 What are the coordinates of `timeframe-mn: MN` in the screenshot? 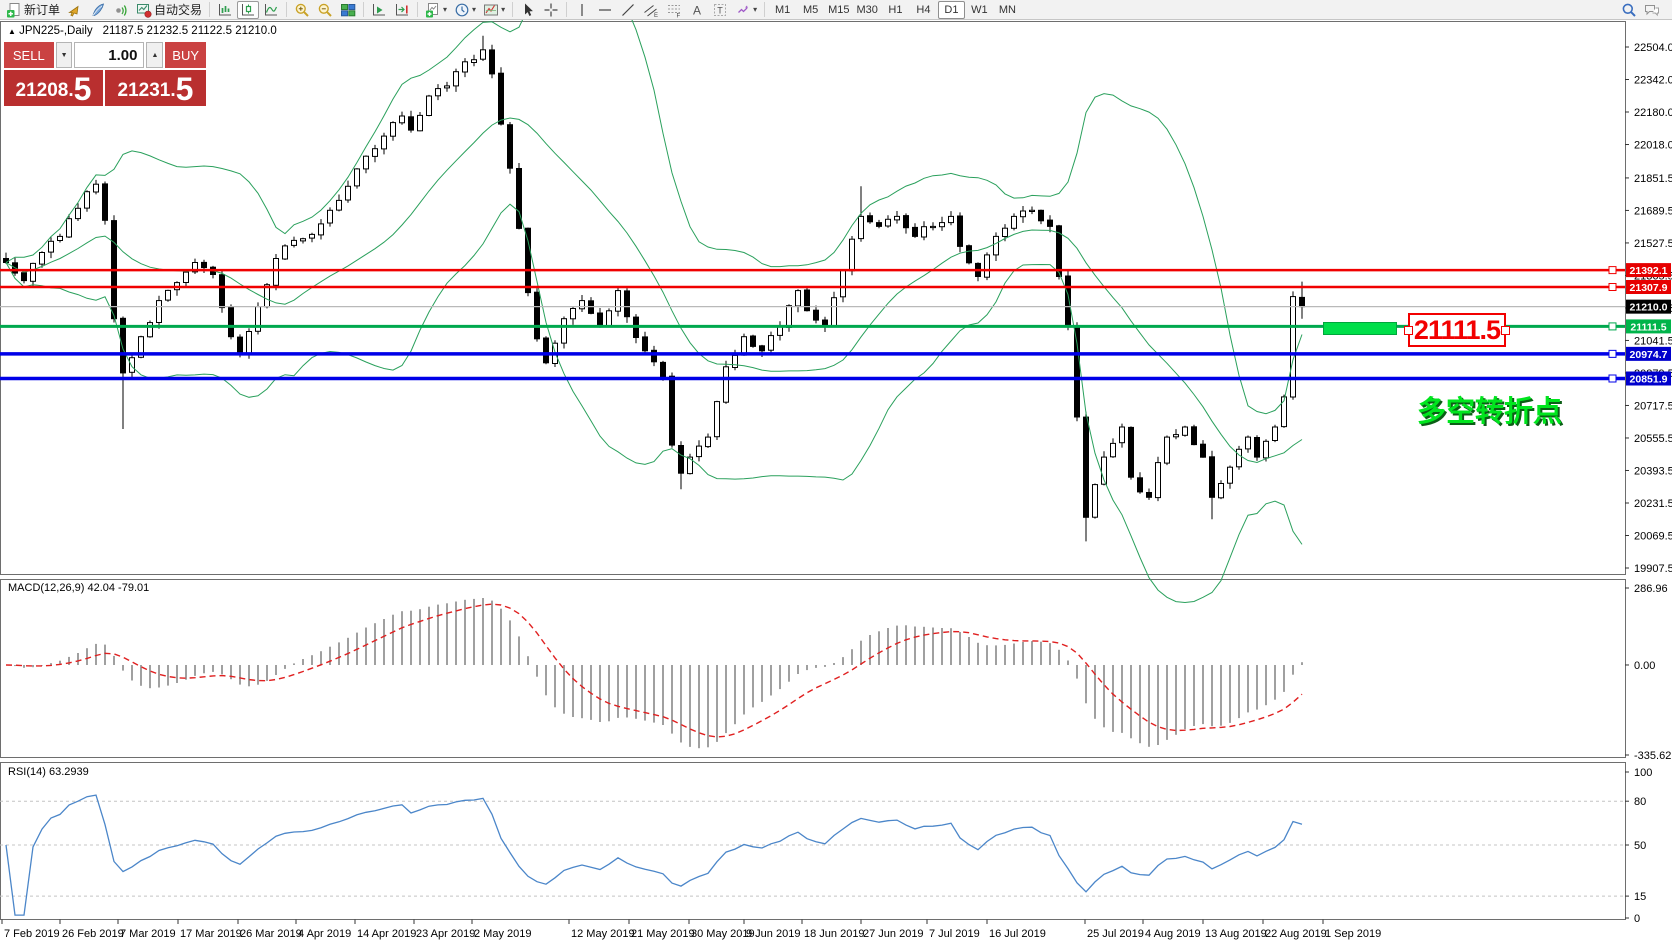 It's located at (1007, 9).